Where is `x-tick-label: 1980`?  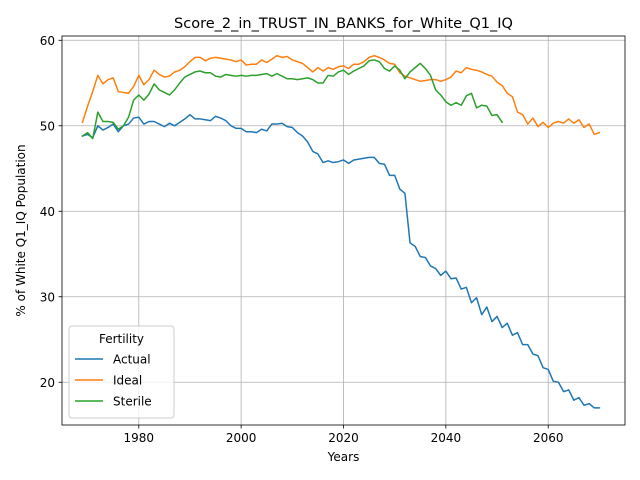 x-tick-label: 1980 is located at coordinates (138, 438).